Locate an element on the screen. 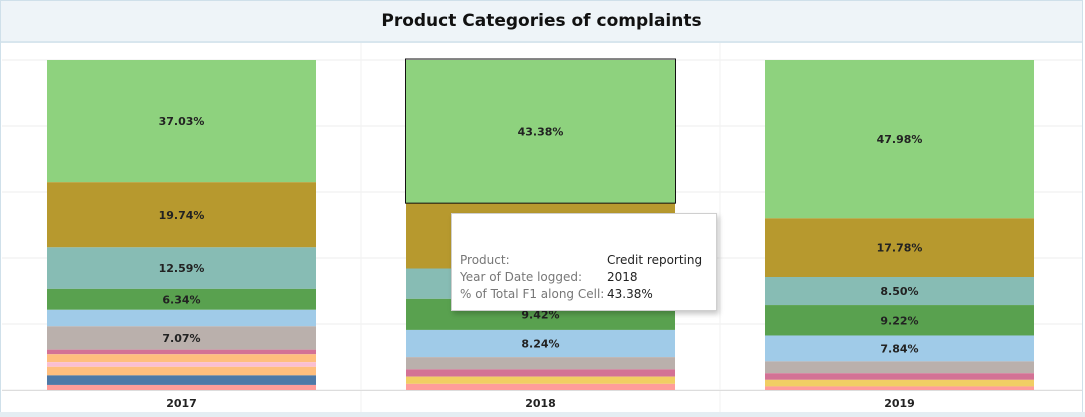 The height and width of the screenshot is (417, 1085). data-label: 37.03% is located at coordinates (182, 121).